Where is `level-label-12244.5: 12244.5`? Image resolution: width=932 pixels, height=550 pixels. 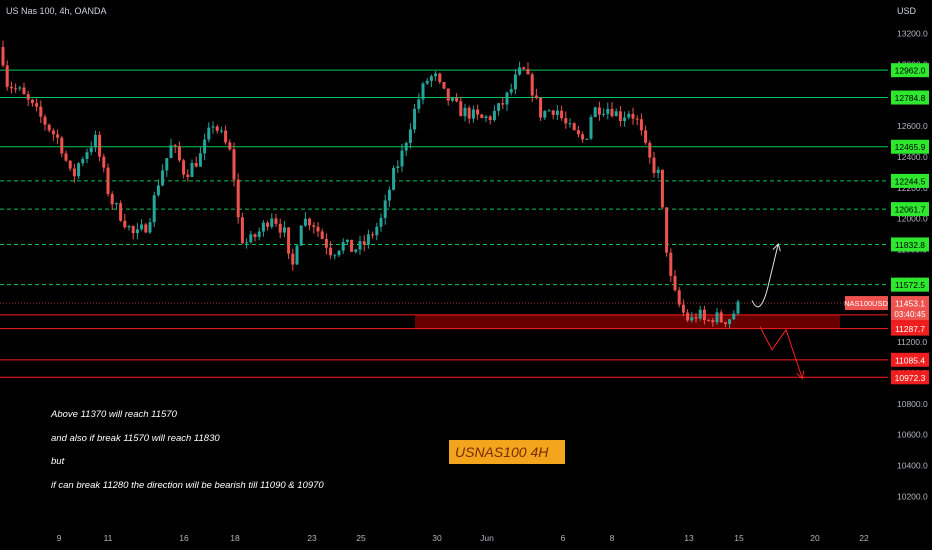
level-label-12244.5: 12244.5 is located at coordinates (910, 181).